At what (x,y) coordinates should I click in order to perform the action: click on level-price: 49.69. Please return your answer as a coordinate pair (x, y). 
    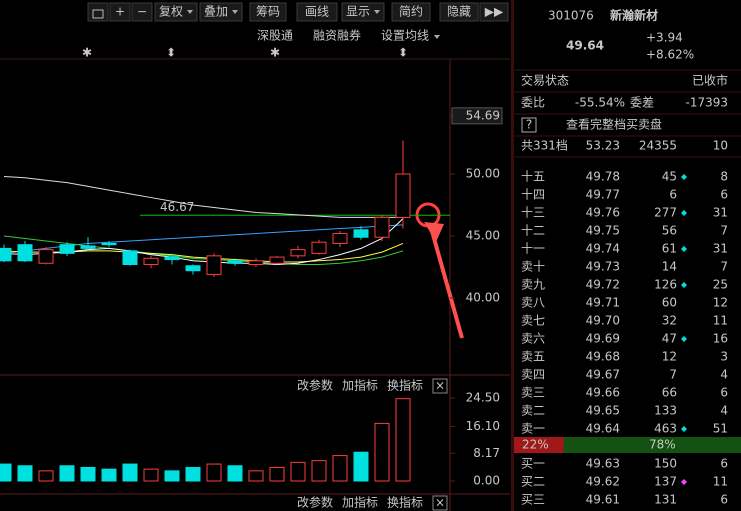
    Looking at the image, I should click on (603, 339).